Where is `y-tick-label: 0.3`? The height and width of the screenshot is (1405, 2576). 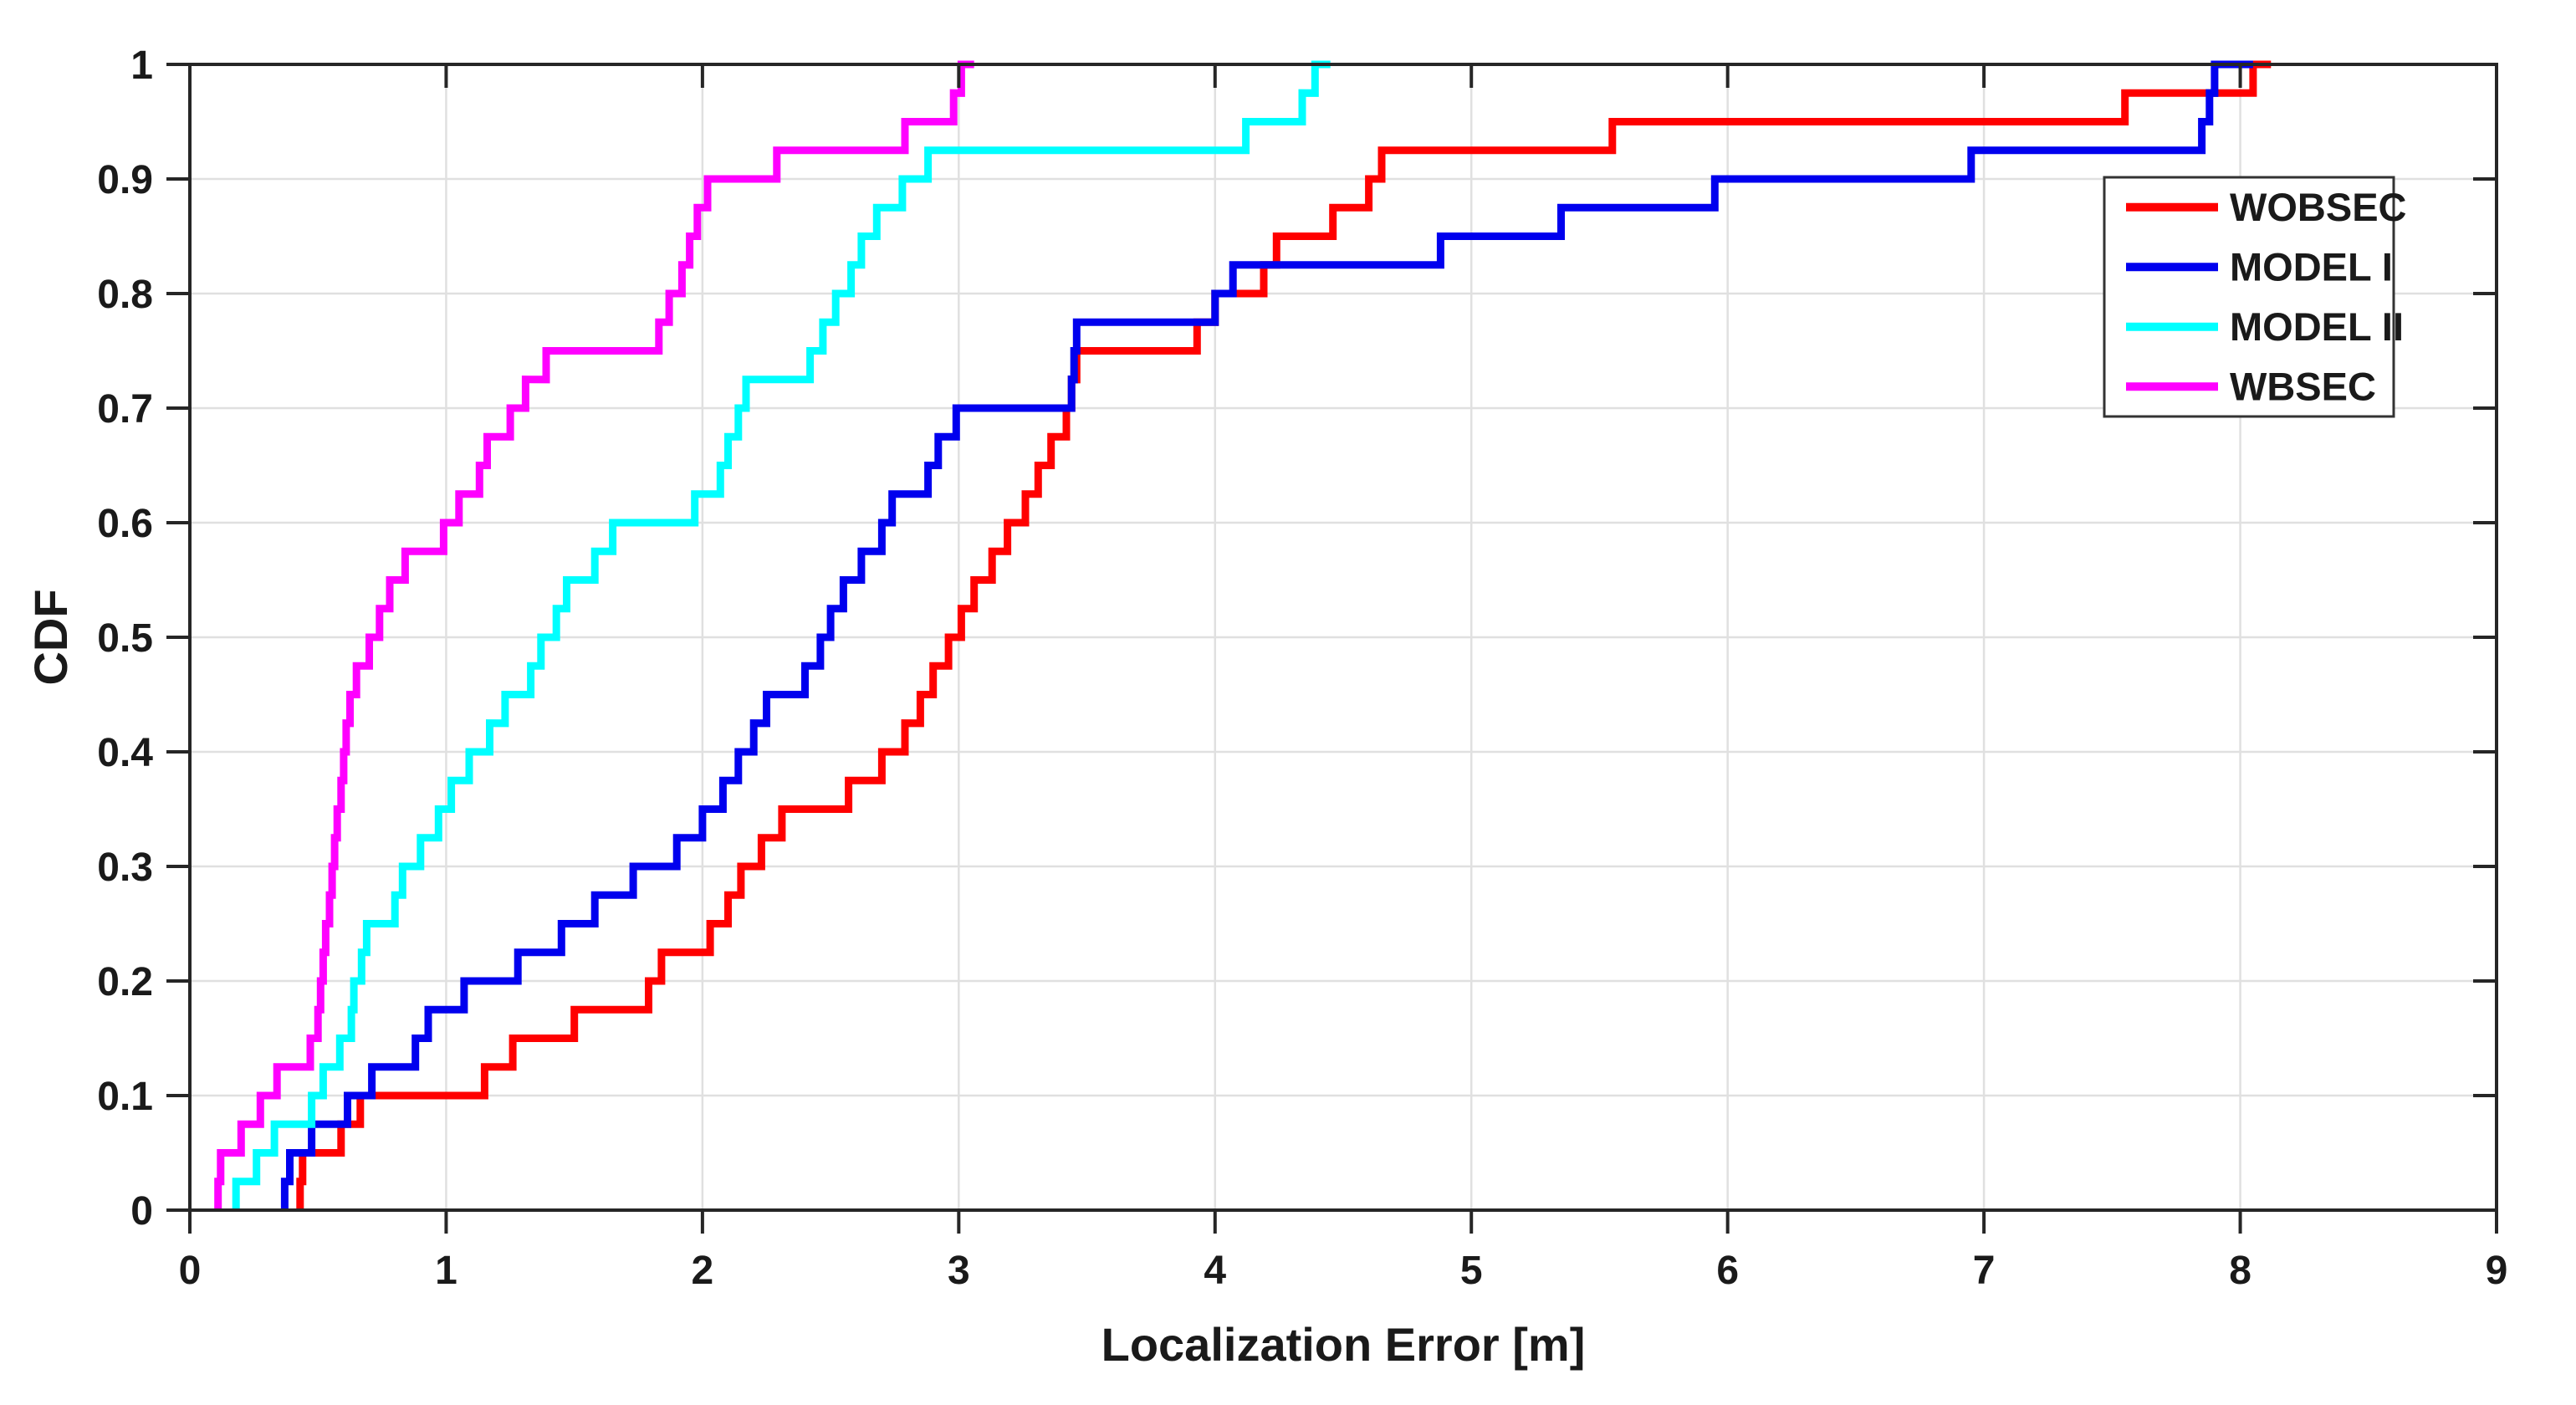
y-tick-label: 0.3 is located at coordinates (125, 868).